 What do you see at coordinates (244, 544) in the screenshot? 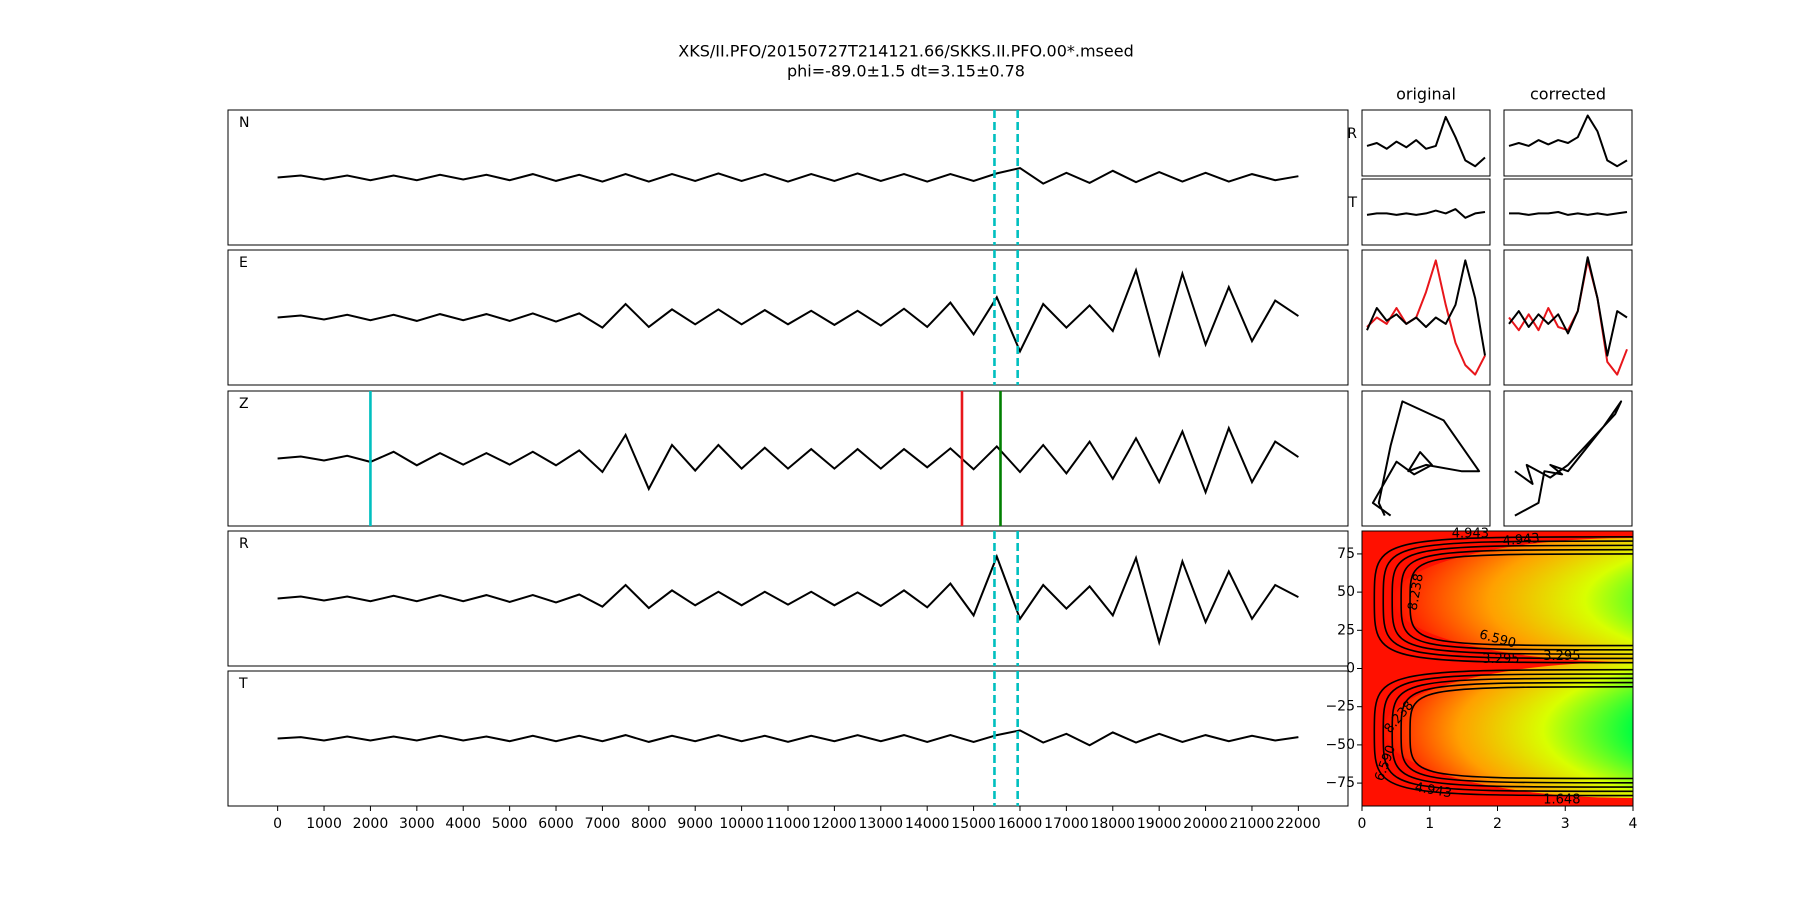
I see `panel-label: R` at bounding box center [244, 544].